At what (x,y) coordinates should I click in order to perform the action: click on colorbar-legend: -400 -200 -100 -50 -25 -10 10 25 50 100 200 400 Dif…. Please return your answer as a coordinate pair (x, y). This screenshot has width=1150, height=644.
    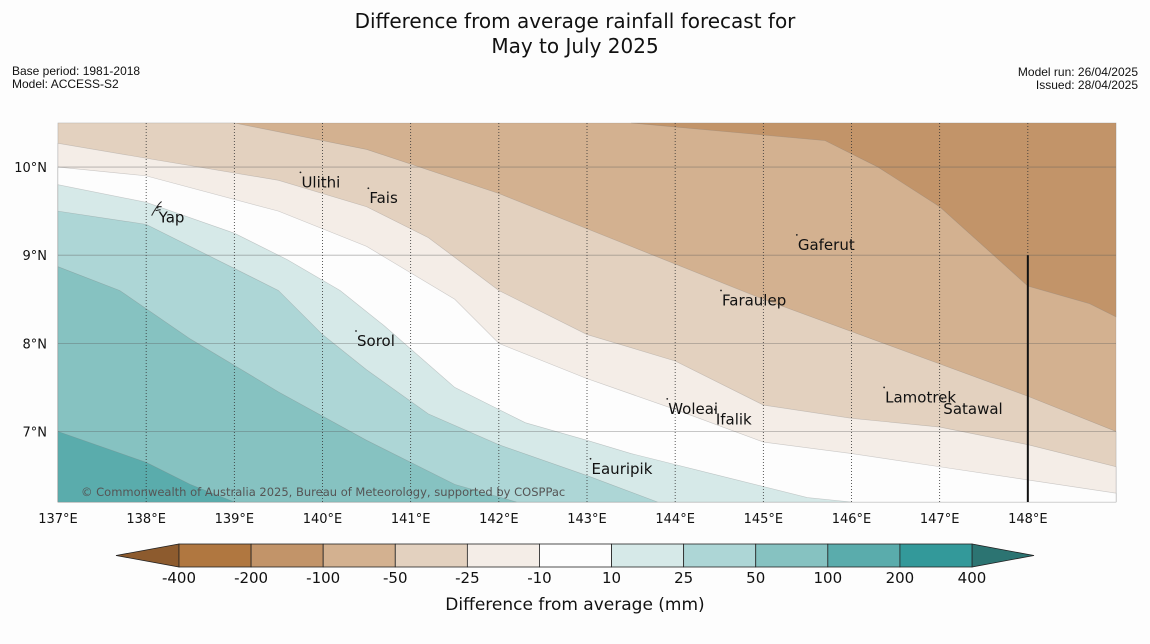
    Looking at the image, I should click on (575, 579).